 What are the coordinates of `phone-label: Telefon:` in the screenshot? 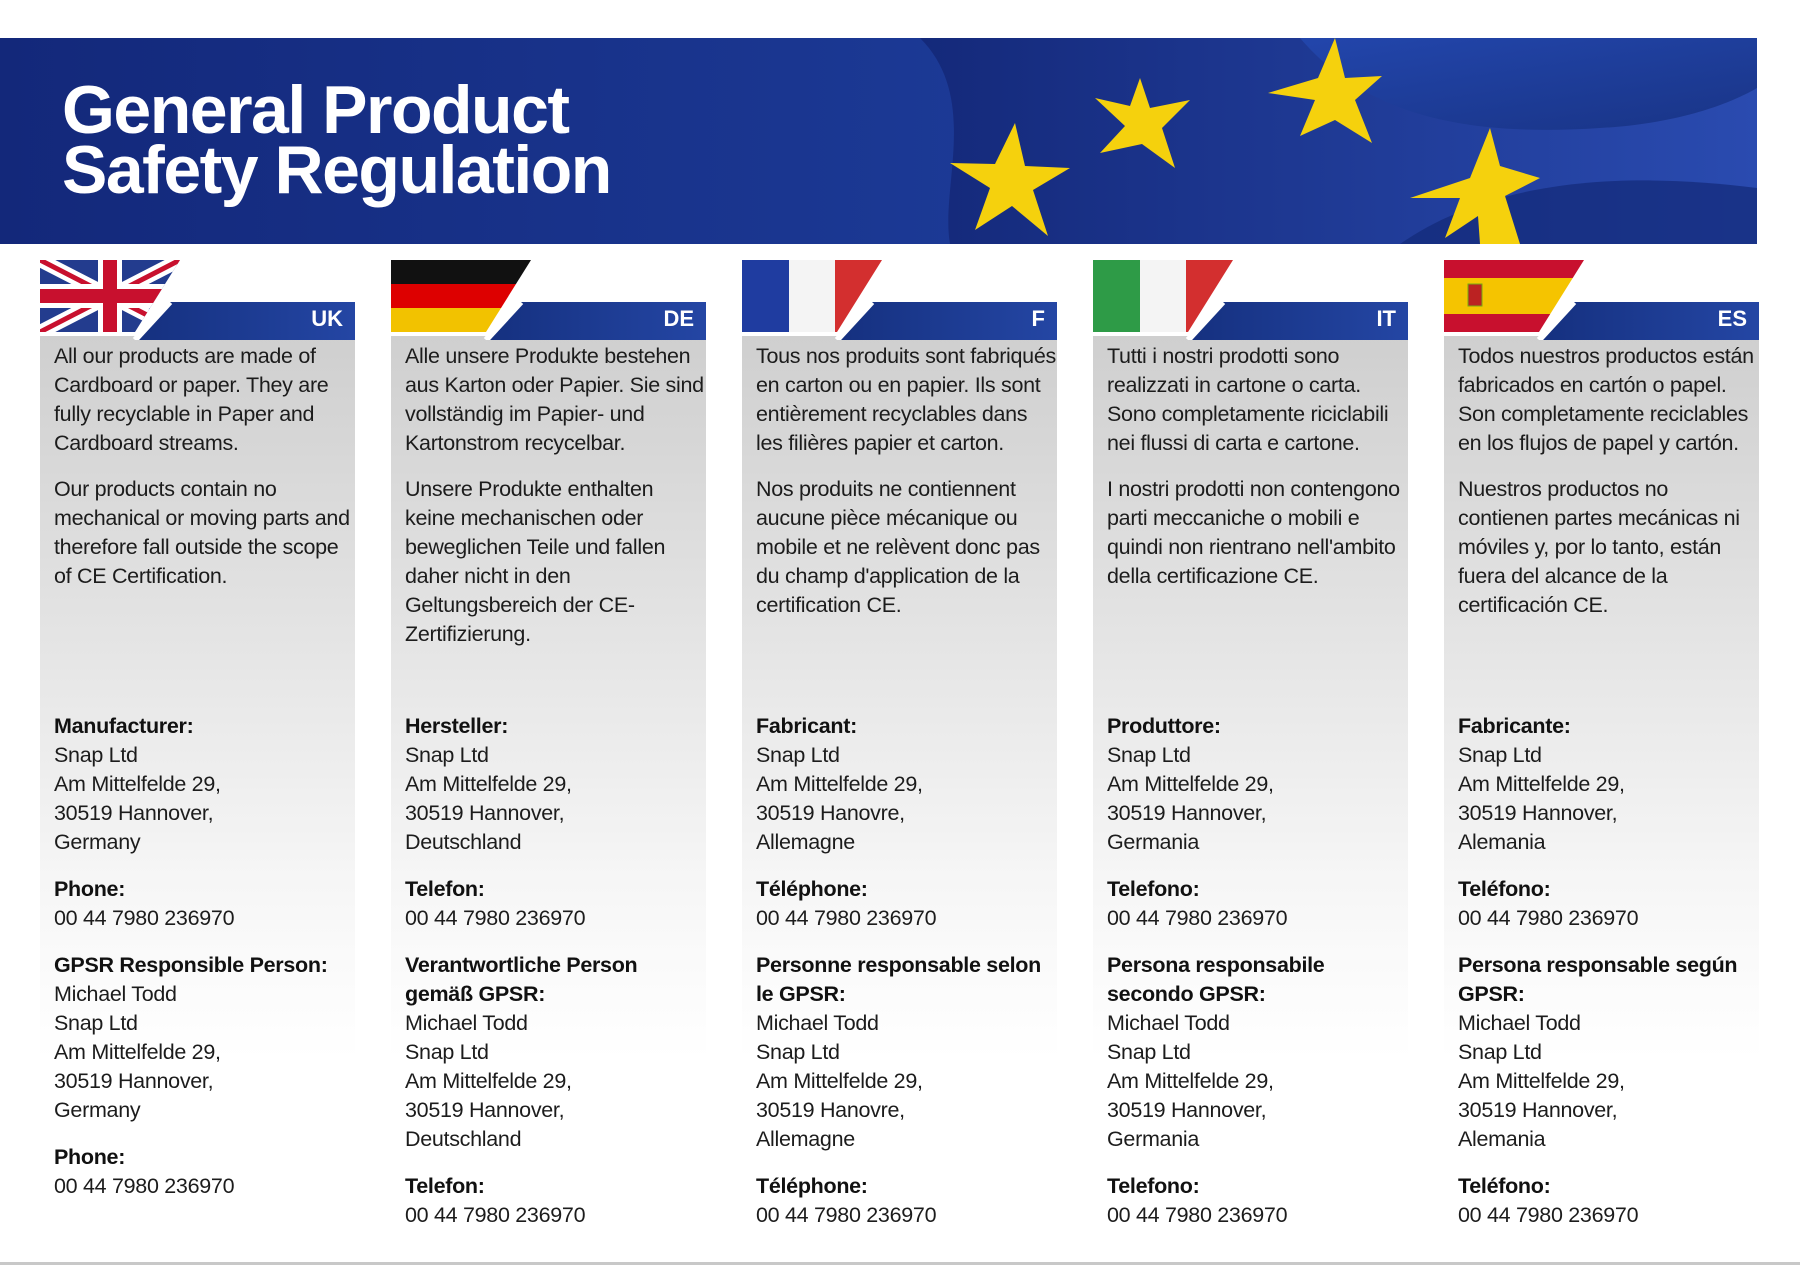 It's located at (445, 889).